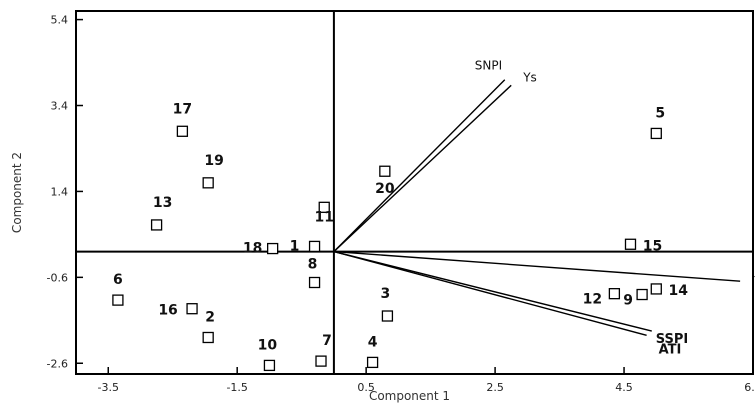  Describe the element at coordinates (386, 294) in the screenshot. I see `point-label-3: 3` at that location.